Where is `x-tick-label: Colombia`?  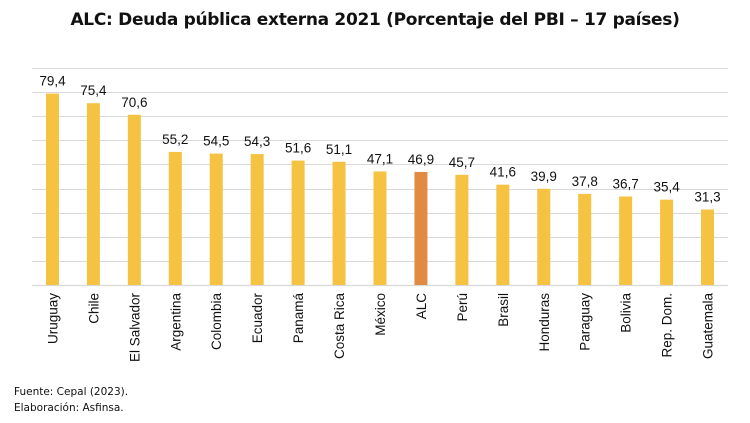
x-tick-label: Colombia is located at coordinates (216, 322).